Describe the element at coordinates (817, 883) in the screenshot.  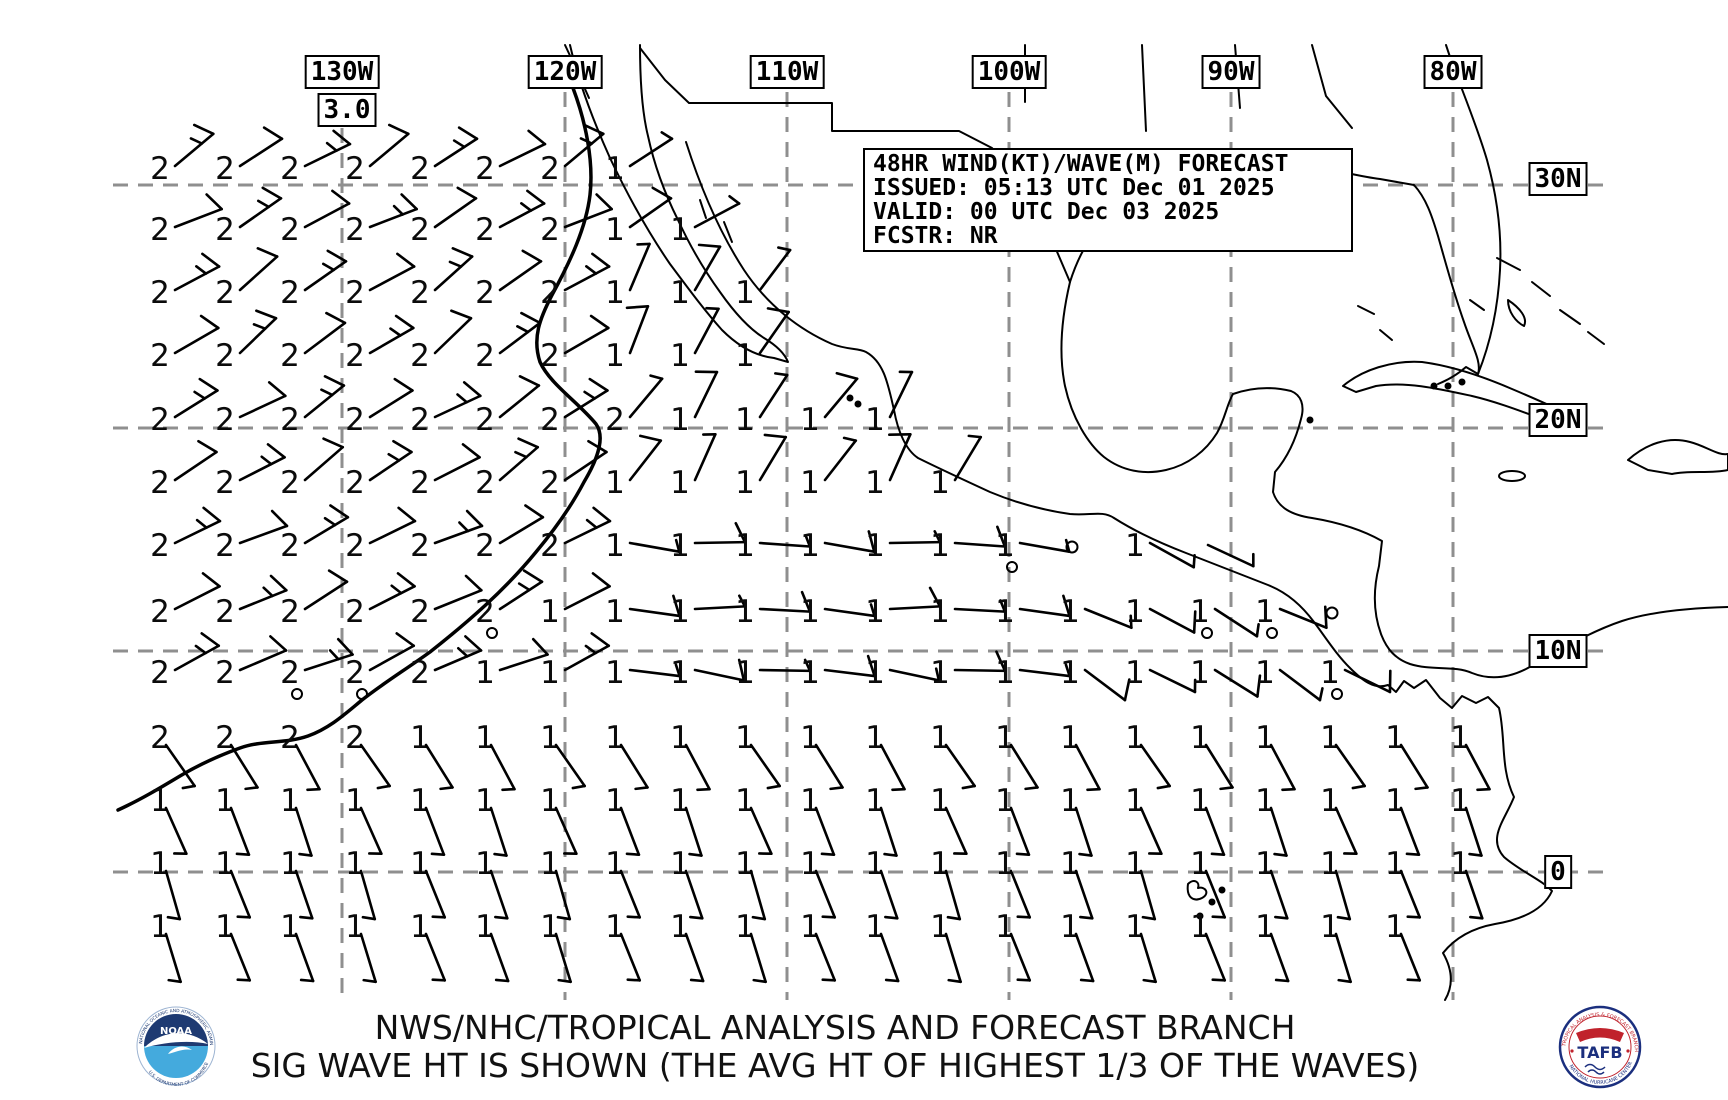
I see `barb-row: 1 1 1 1 1 1 1 1 1 1 1 1 1 1 1 1 1 1 1 1 1` at that location.